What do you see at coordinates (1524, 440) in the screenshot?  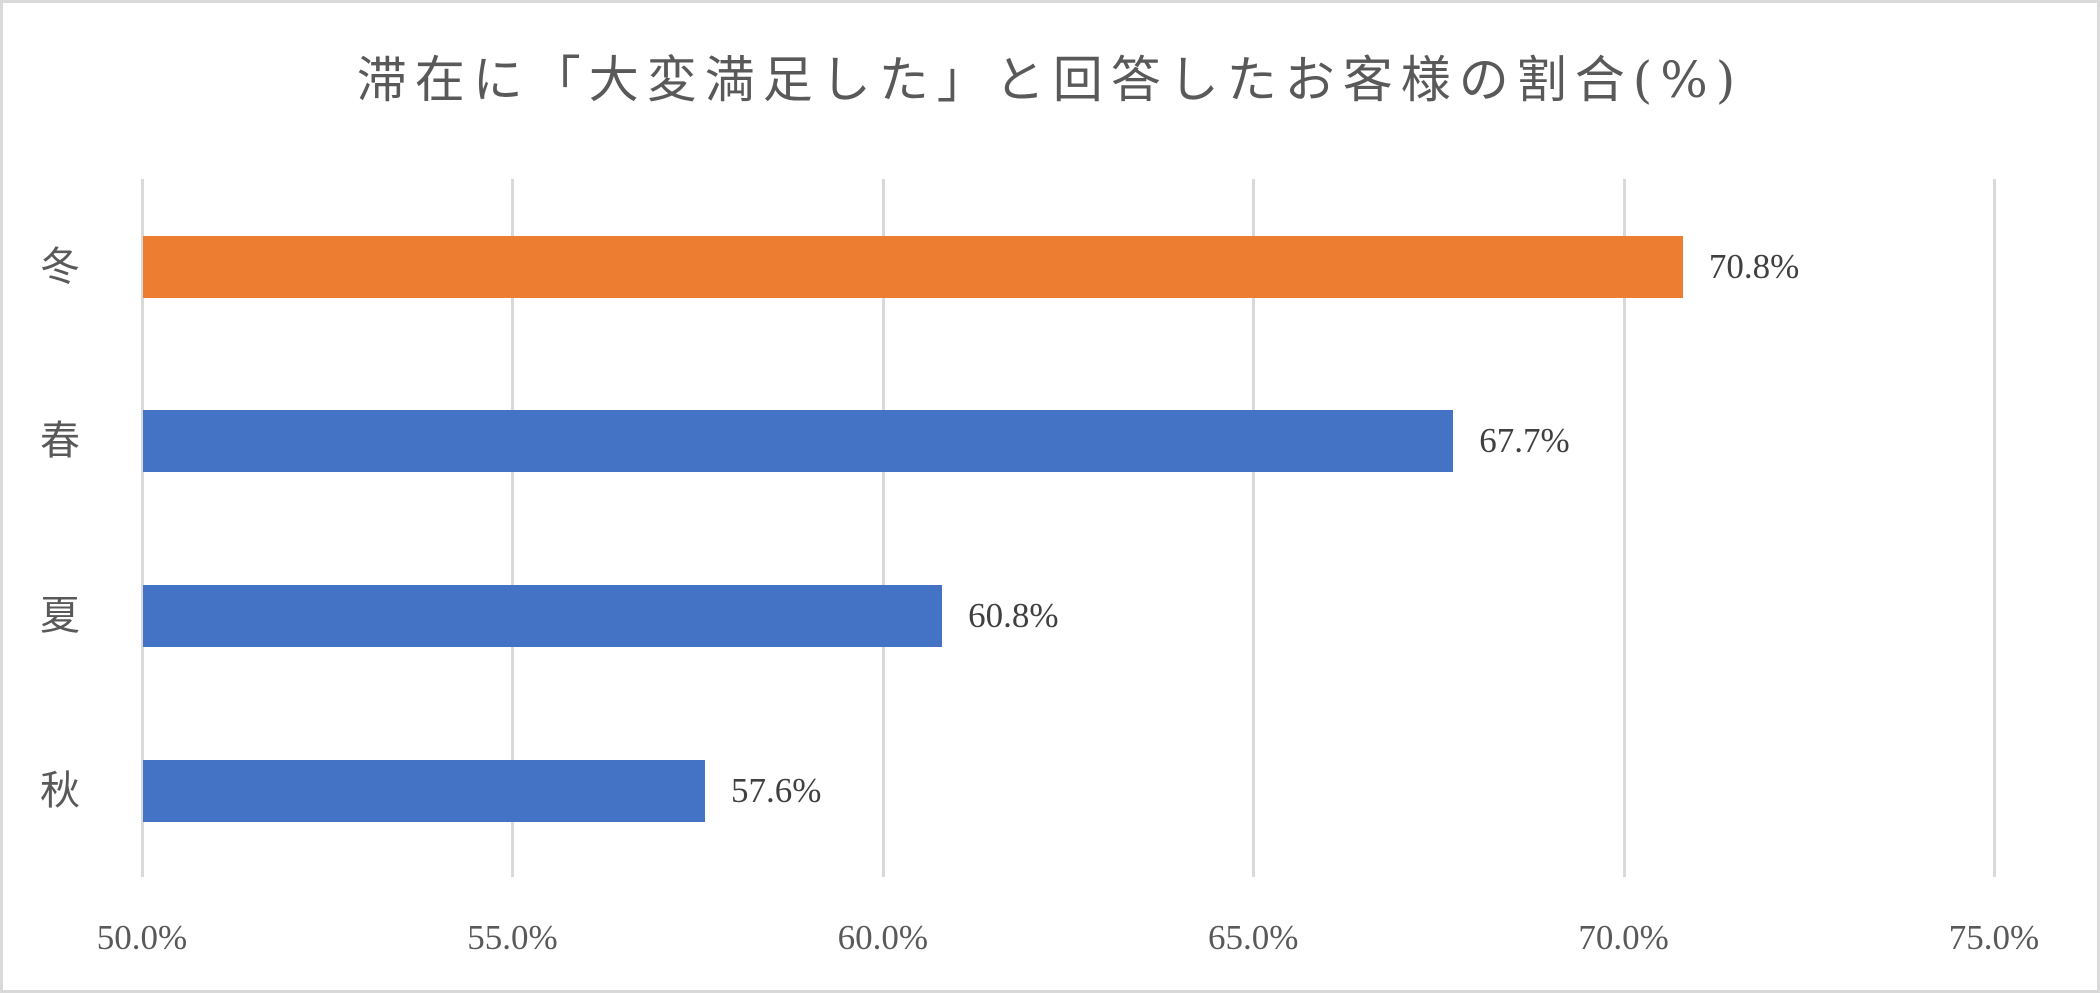 I see `data-label: 67.7%` at bounding box center [1524, 440].